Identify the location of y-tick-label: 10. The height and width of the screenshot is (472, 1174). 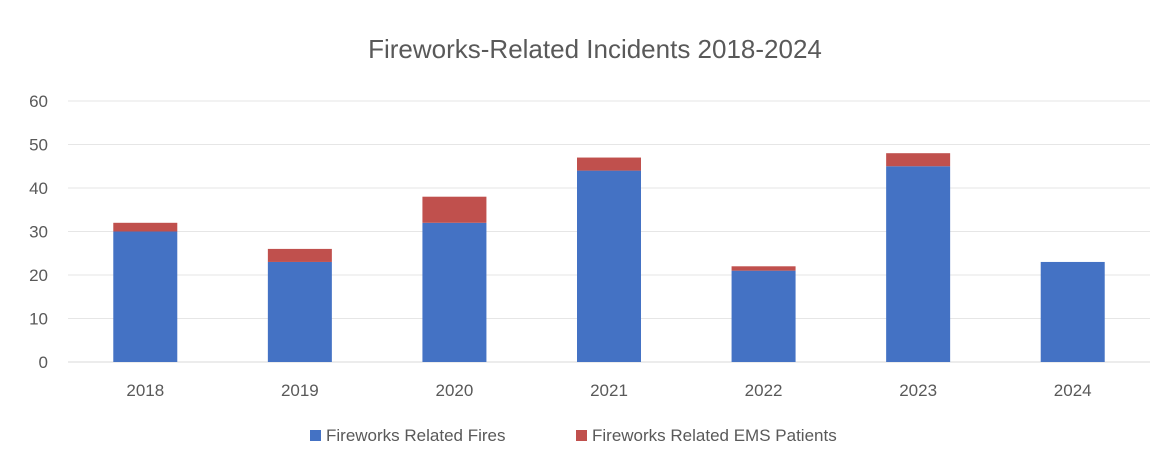
(38, 319).